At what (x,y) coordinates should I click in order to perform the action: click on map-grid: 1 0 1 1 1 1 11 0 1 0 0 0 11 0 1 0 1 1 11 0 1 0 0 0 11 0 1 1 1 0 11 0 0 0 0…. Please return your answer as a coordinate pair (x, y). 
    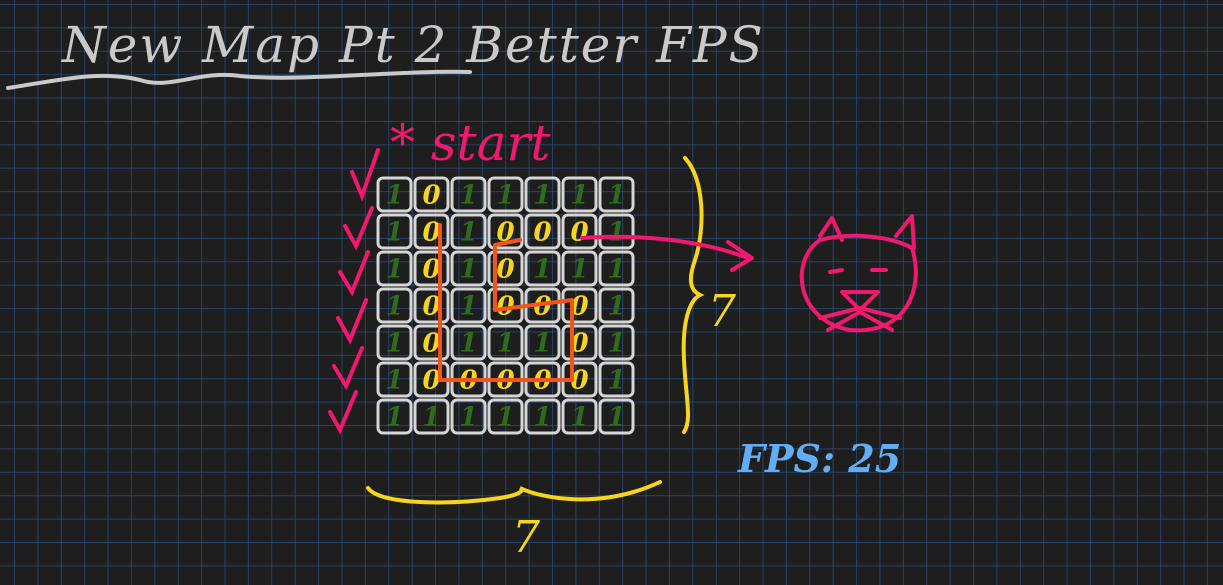
    Looking at the image, I should click on (505, 305).